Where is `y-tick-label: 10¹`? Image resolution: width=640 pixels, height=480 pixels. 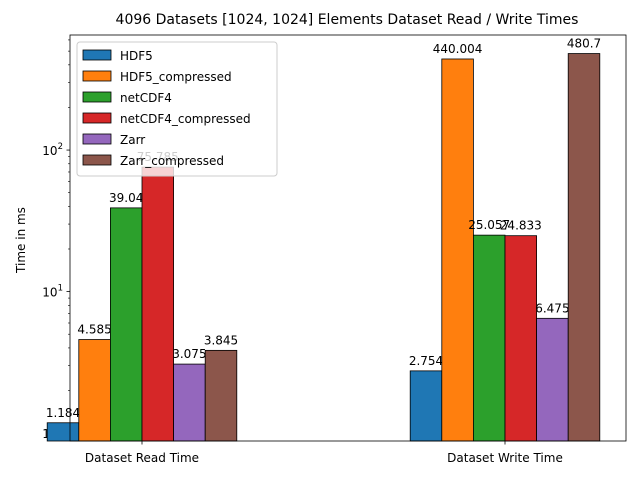 y-tick-label: 10¹ is located at coordinates (52, 292).